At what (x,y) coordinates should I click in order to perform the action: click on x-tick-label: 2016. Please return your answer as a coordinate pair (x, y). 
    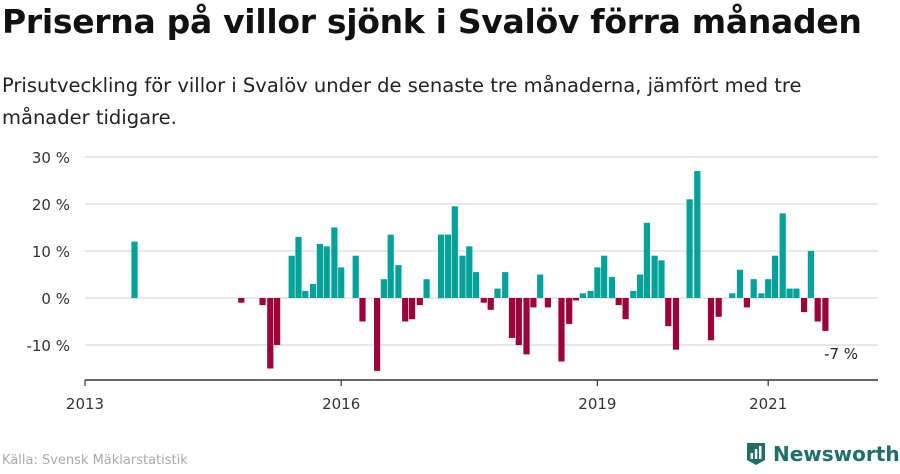
    Looking at the image, I should click on (341, 404).